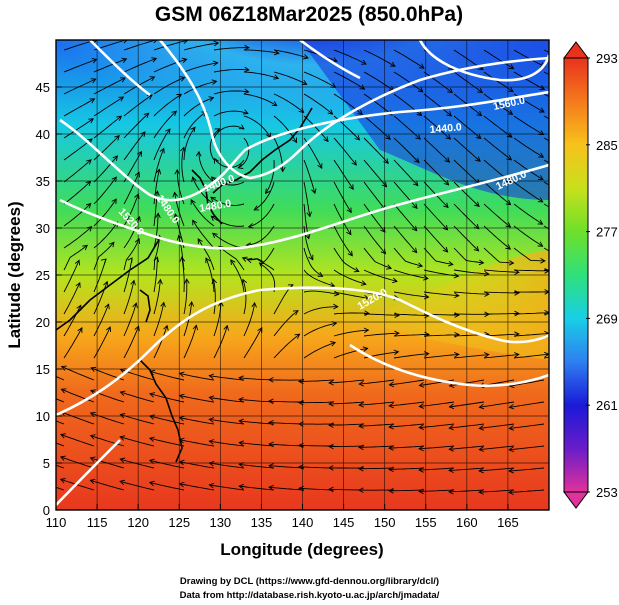 Image resolution: width=619 pixels, height=605 pixels. What do you see at coordinates (43, 134) in the screenshot?
I see `y-tick-label: 40` at bounding box center [43, 134].